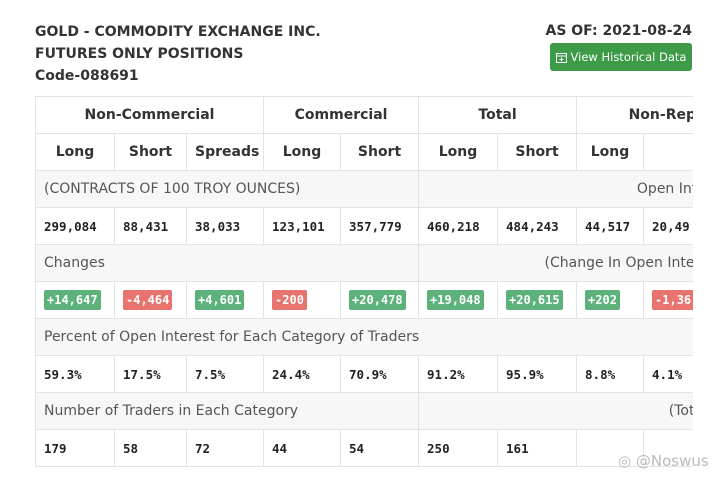  What do you see at coordinates (302, 374) in the screenshot?
I see `data-cell: 24.4%` at bounding box center [302, 374].